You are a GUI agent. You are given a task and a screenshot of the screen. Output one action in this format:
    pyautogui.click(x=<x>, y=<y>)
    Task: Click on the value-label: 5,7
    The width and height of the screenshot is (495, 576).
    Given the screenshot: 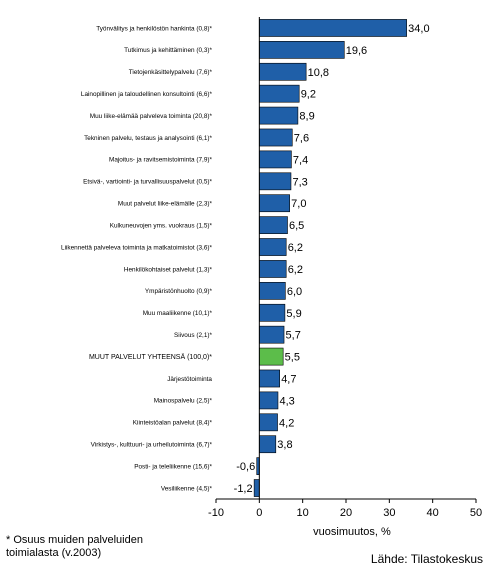 What is the action you would take?
    pyautogui.click(x=293, y=336)
    